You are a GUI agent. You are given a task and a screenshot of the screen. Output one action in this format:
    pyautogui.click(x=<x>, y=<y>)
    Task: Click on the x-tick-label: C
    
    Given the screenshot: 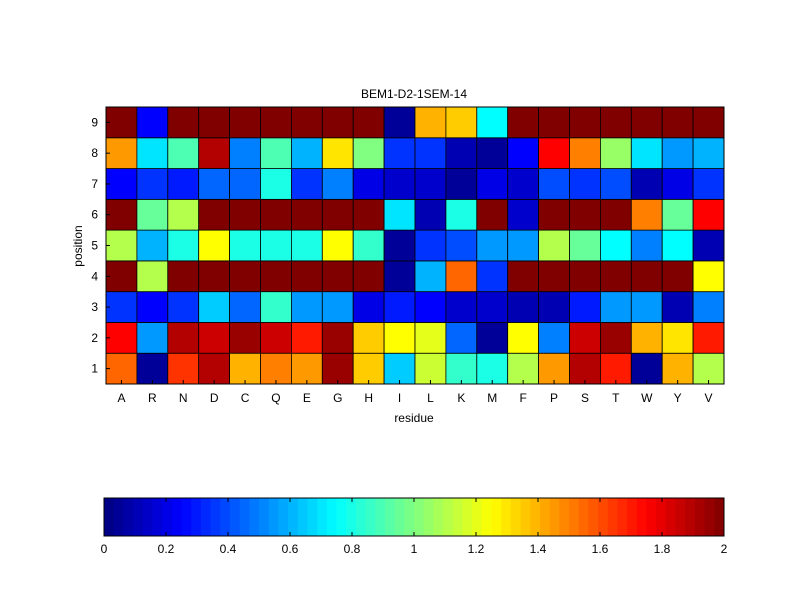 What is the action you would take?
    pyautogui.click(x=245, y=398)
    